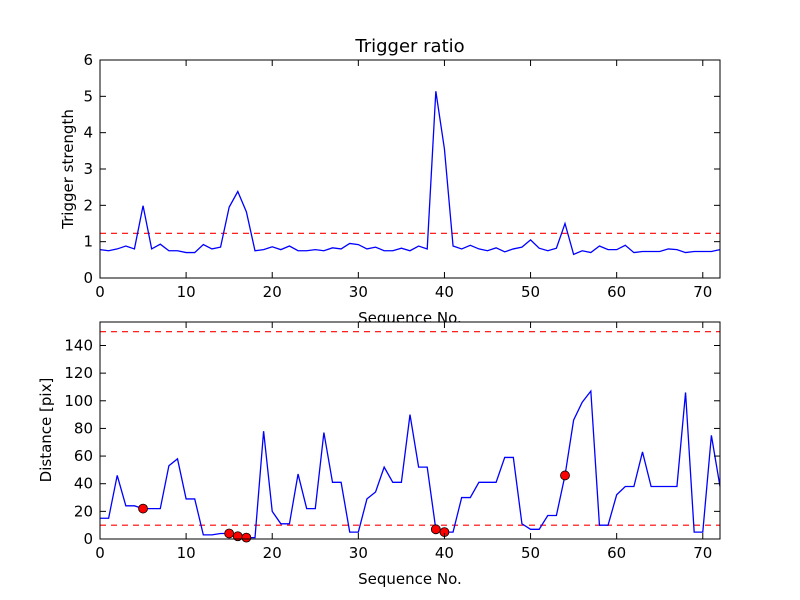 The image size is (800, 600). What do you see at coordinates (88, 242) in the screenshot?
I see `top-y-tick-label: 1` at bounding box center [88, 242].